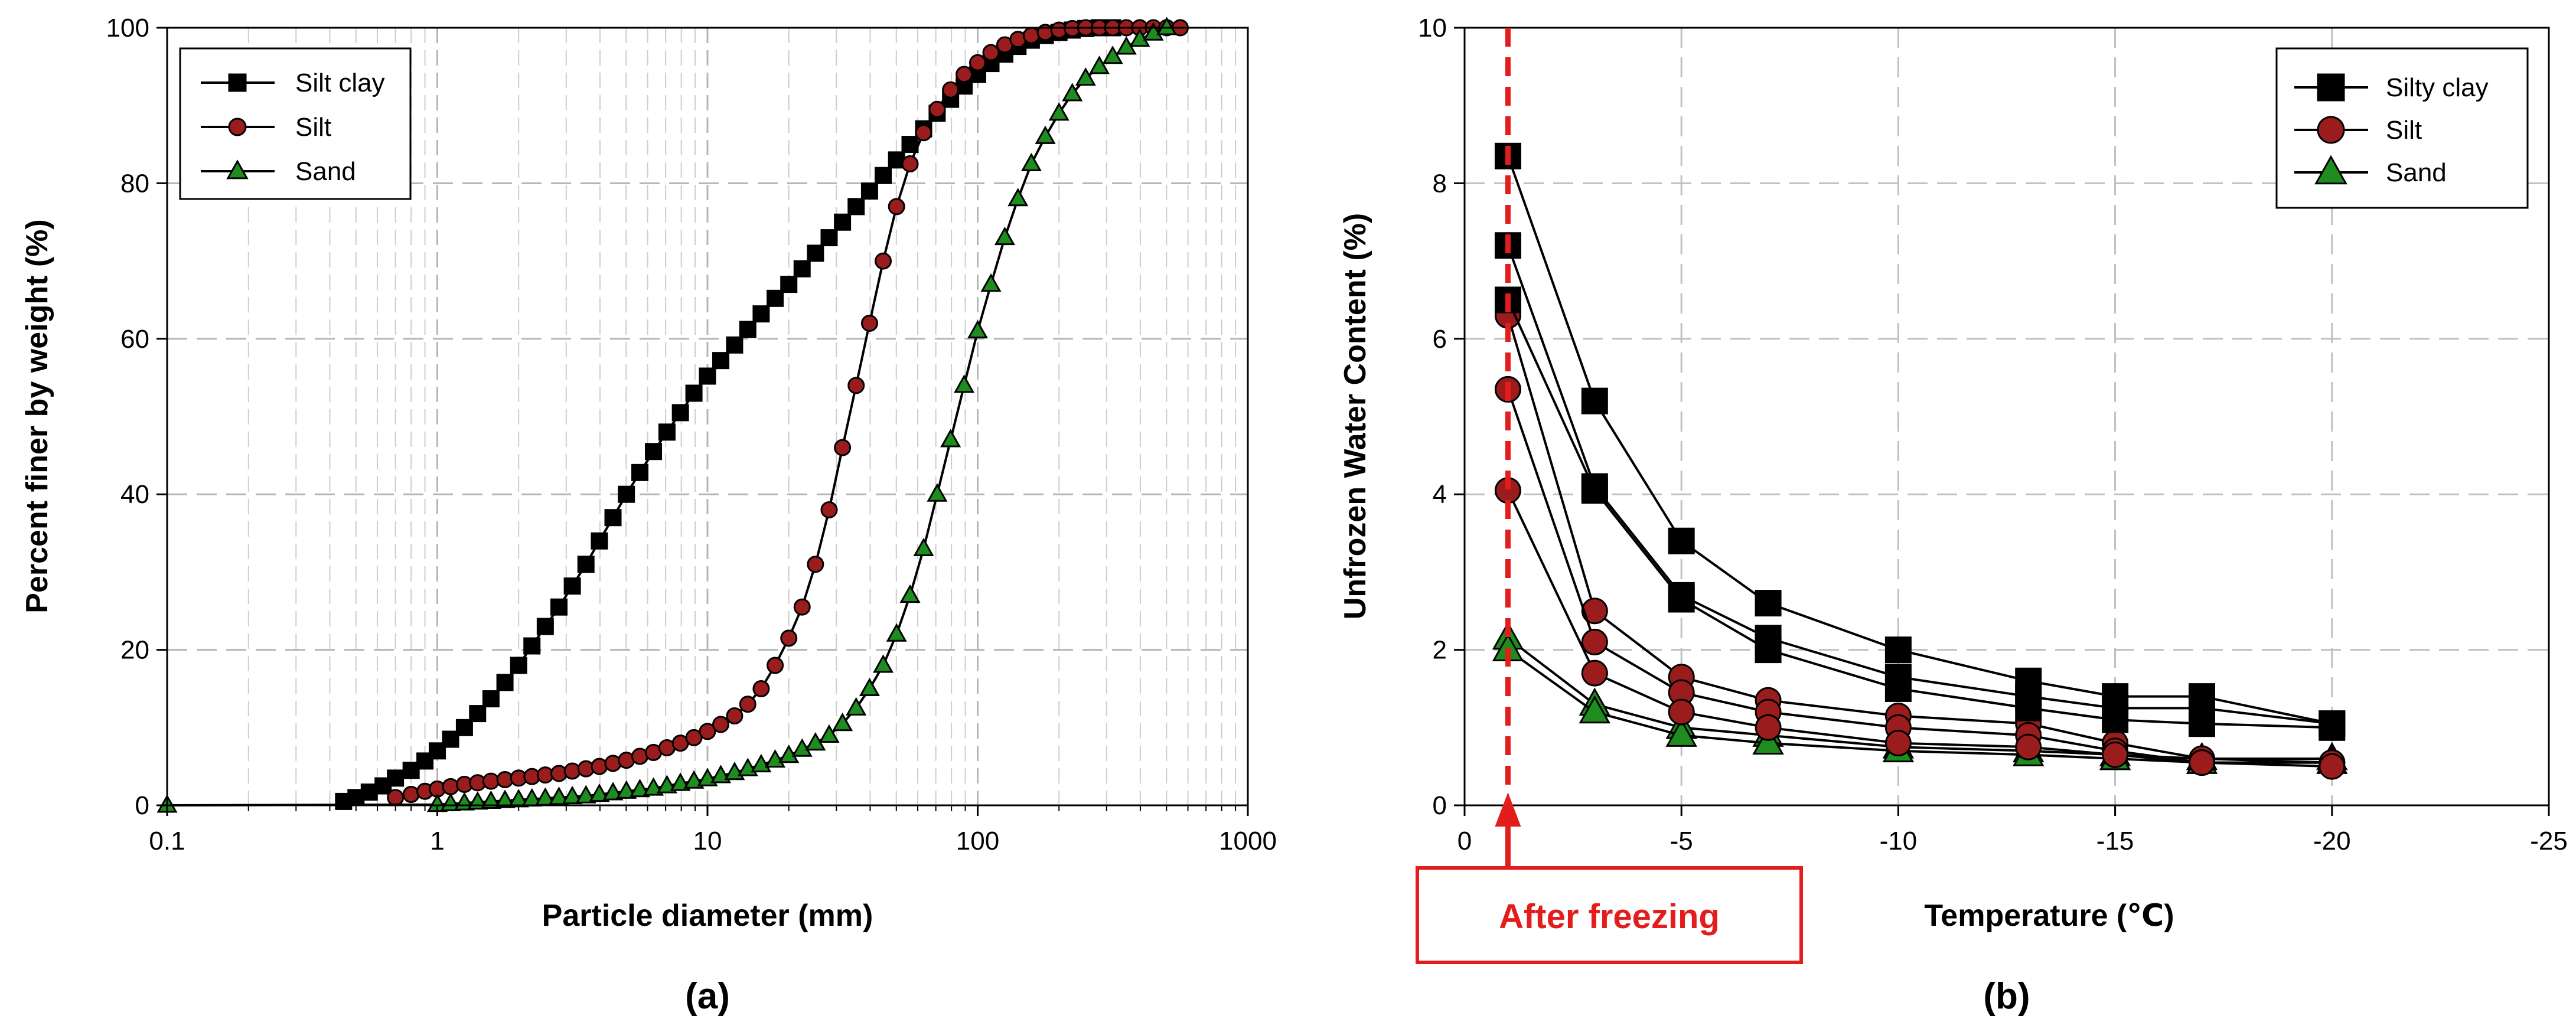  I want to click on panel-b-x-tick-label: -10, so click(1899, 841).